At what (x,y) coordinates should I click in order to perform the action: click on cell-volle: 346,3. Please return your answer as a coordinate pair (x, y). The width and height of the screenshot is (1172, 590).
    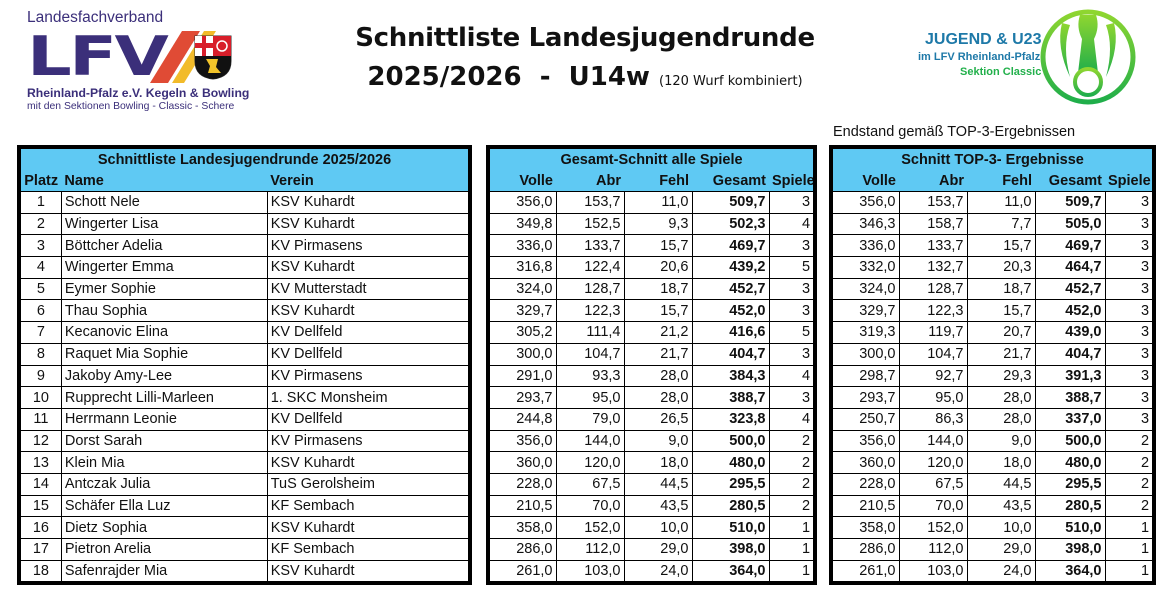
    Looking at the image, I should click on (865, 224).